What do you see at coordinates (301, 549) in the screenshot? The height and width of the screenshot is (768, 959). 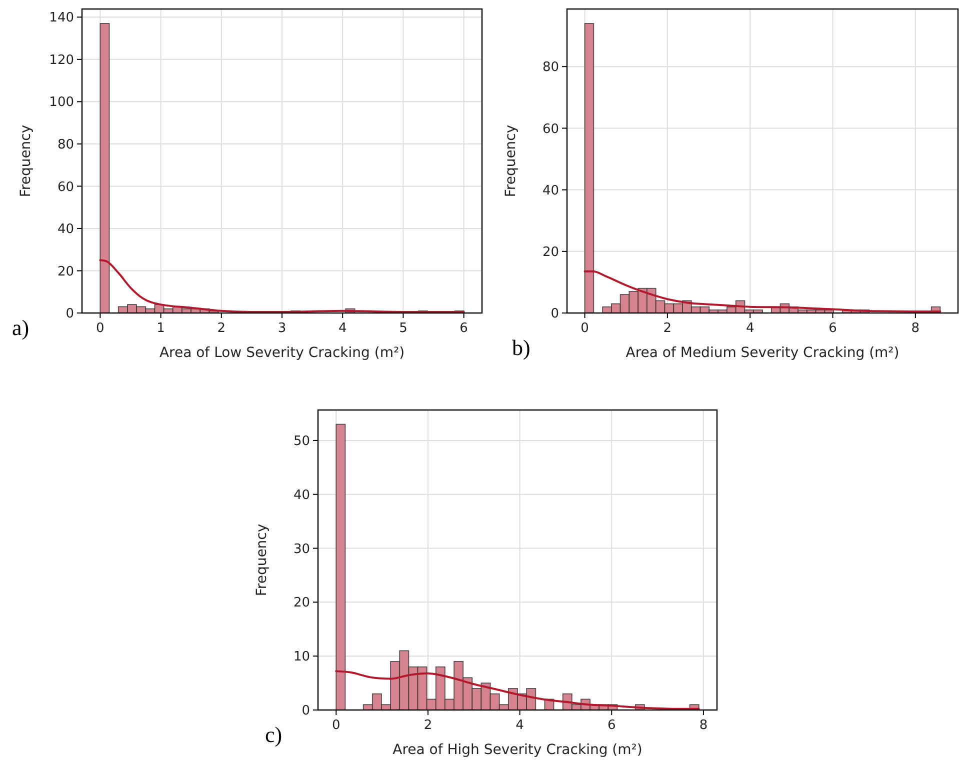 I see `y-tick-label: 30` at bounding box center [301, 549].